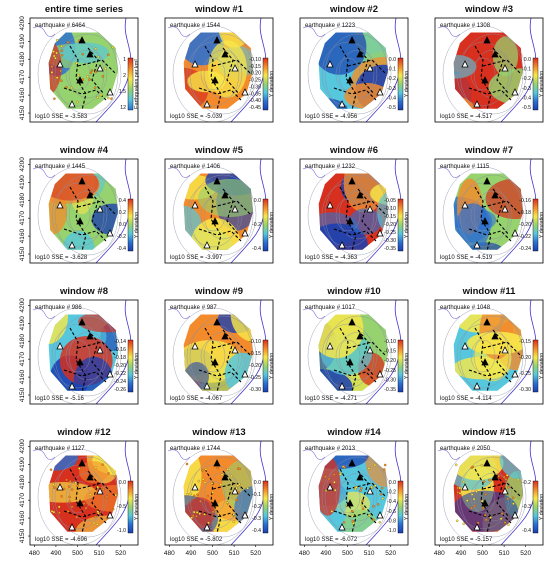  Describe the element at coordinates (391, 98) in the screenshot. I see `colorbar-tick-label: -0.4` at that location.